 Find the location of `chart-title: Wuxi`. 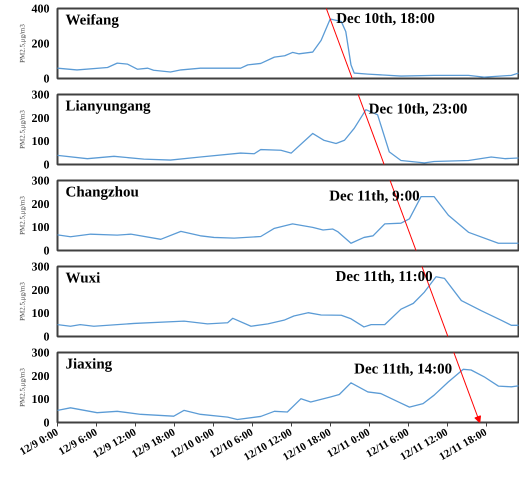

chart-title: Wuxi is located at coordinates (83, 278).